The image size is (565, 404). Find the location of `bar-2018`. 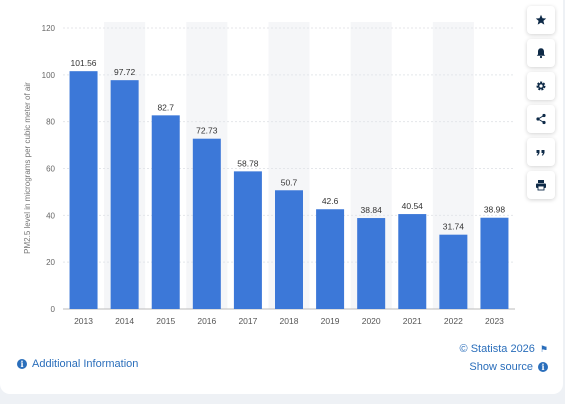

bar-2018 is located at coordinates (289, 249).